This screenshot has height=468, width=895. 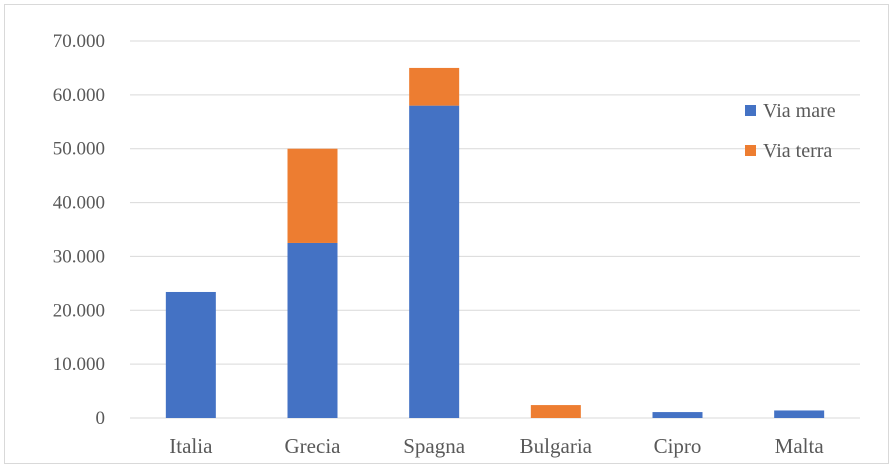 What do you see at coordinates (678, 446) in the screenshot?
I see `x-category-label: Cipro` at bounding box center [678, 446].